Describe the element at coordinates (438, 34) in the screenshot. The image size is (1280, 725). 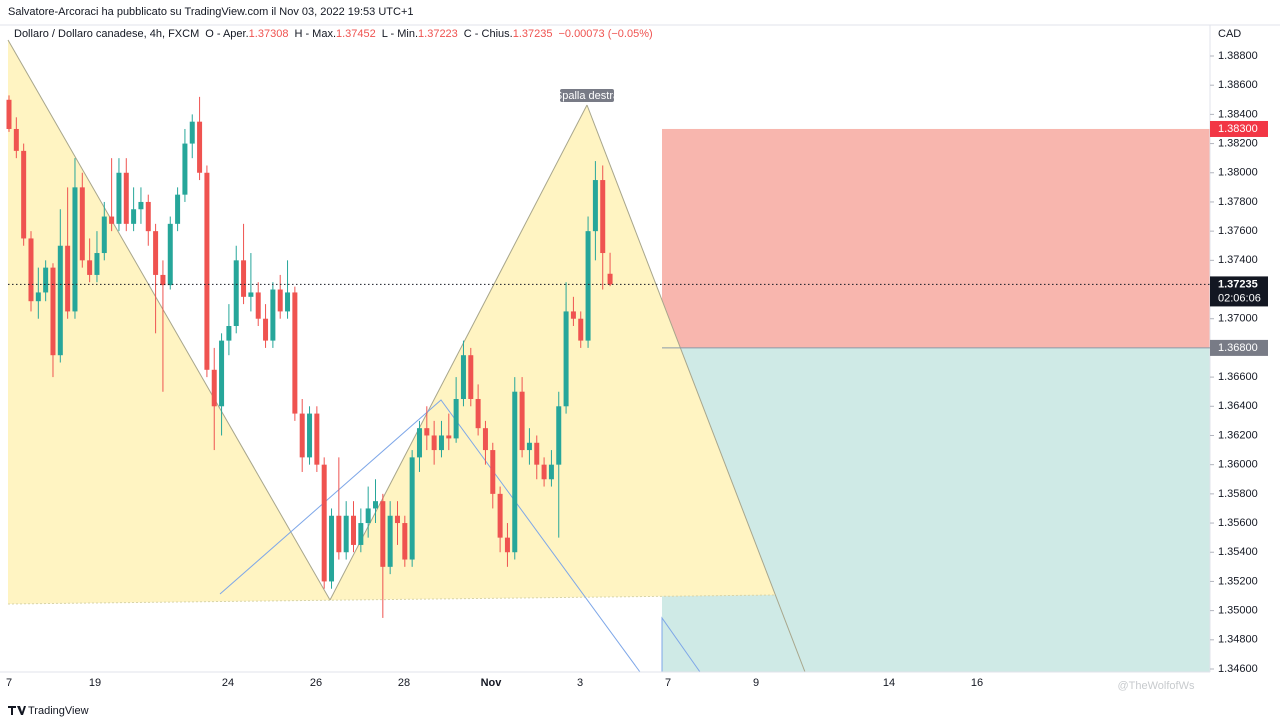
I see `l-value: 1.37223` at that location.